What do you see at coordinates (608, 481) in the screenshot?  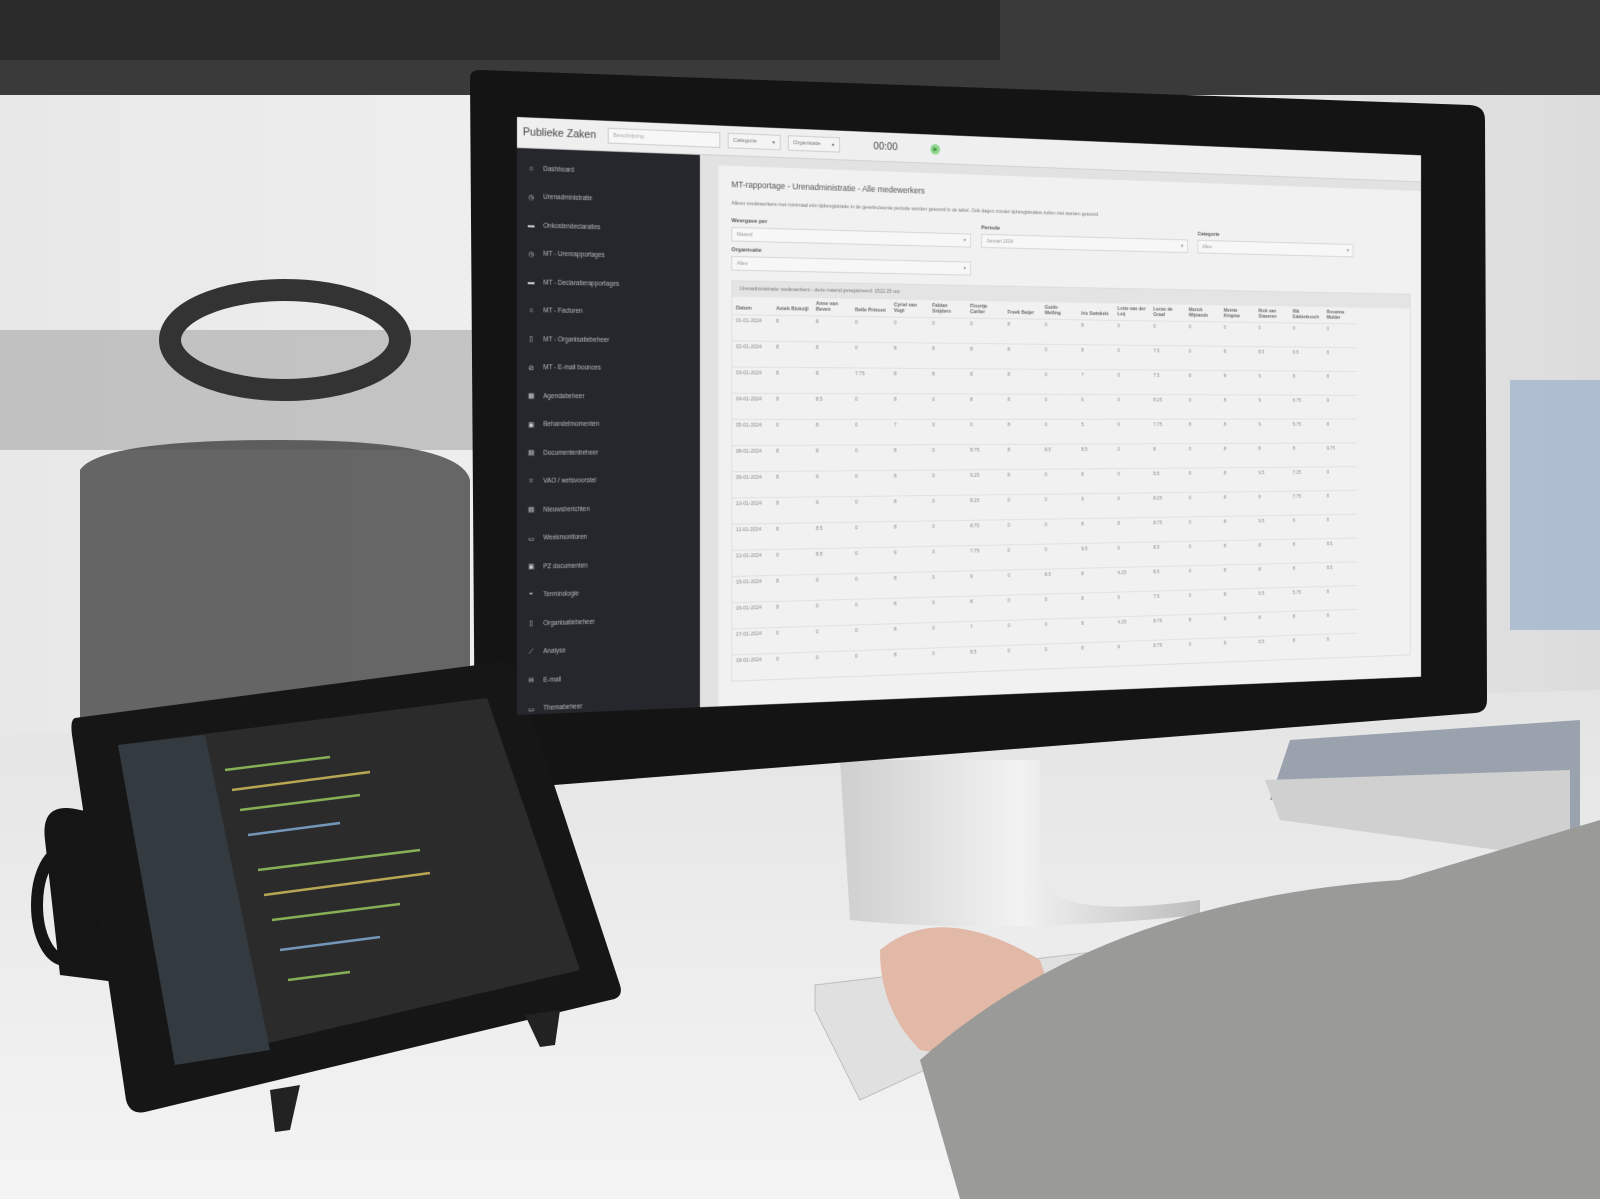 I see `sidebar-item-vao-wetsvoorstel: ⌗ VAO / wetsvoorstel` at bounding box center [608, 481].